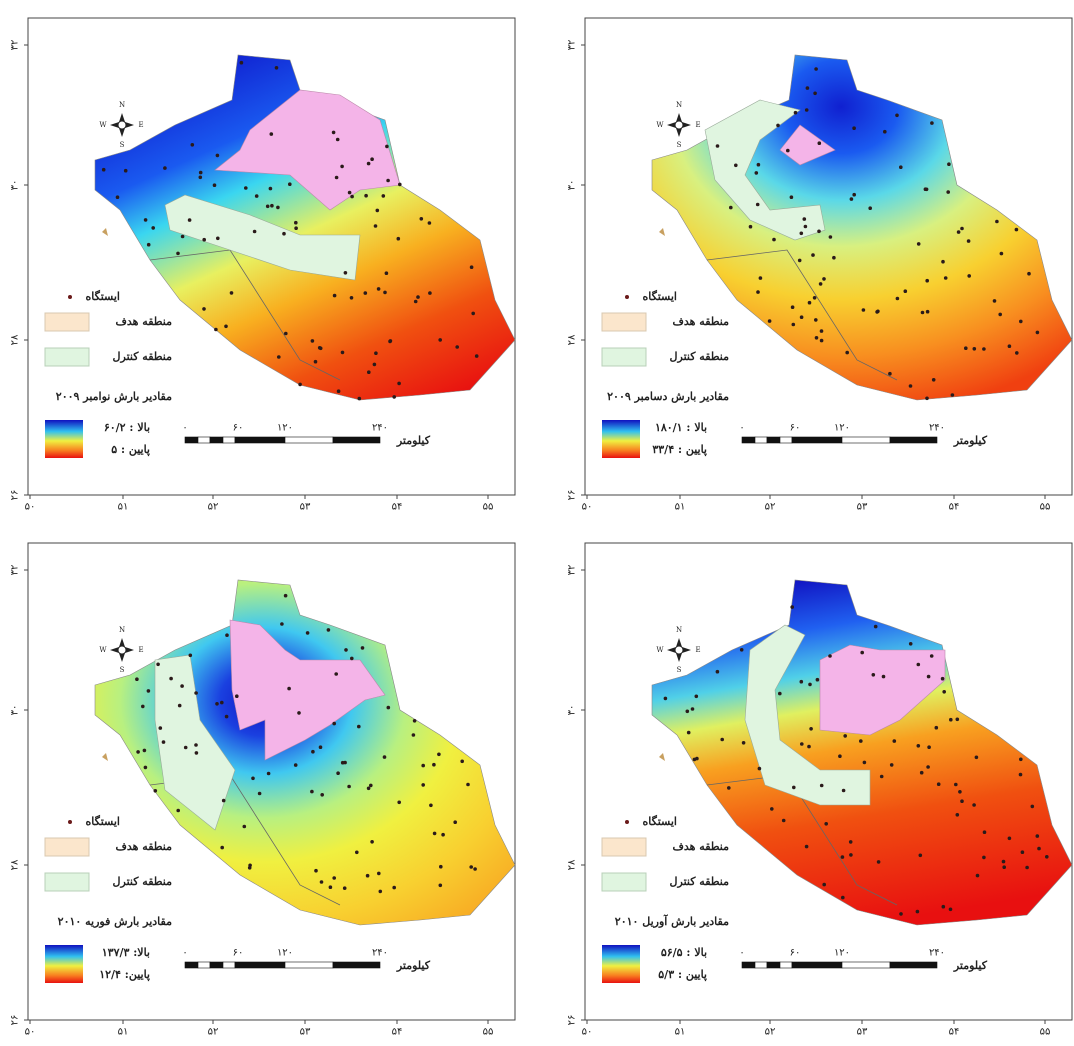  I want to click on control-area, so click(807, 715).